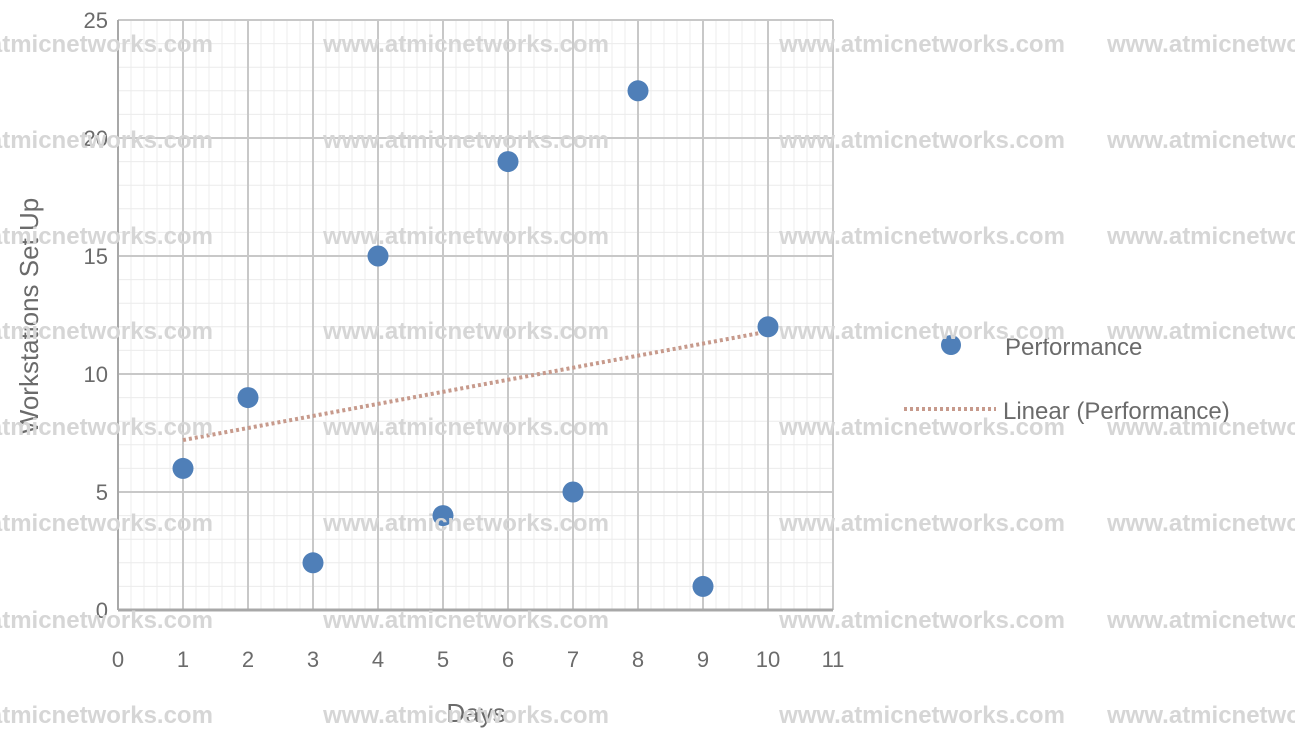  What do you see at coordinates (96, 20) in the screenshot?
I see `y-tick-label: 25` at bounding box center [96, 20].